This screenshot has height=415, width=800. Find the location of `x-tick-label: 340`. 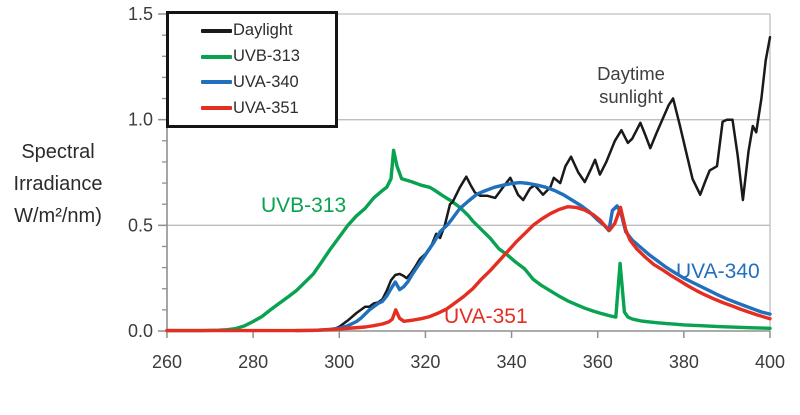

x-tick-label: 340 is located at coordinates (512, 362).